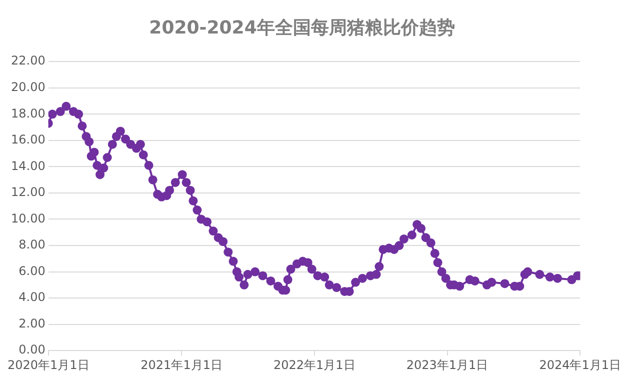 The image size is (624, 378). I want to click on y-tick-label: 2.00, so click(32, 323).